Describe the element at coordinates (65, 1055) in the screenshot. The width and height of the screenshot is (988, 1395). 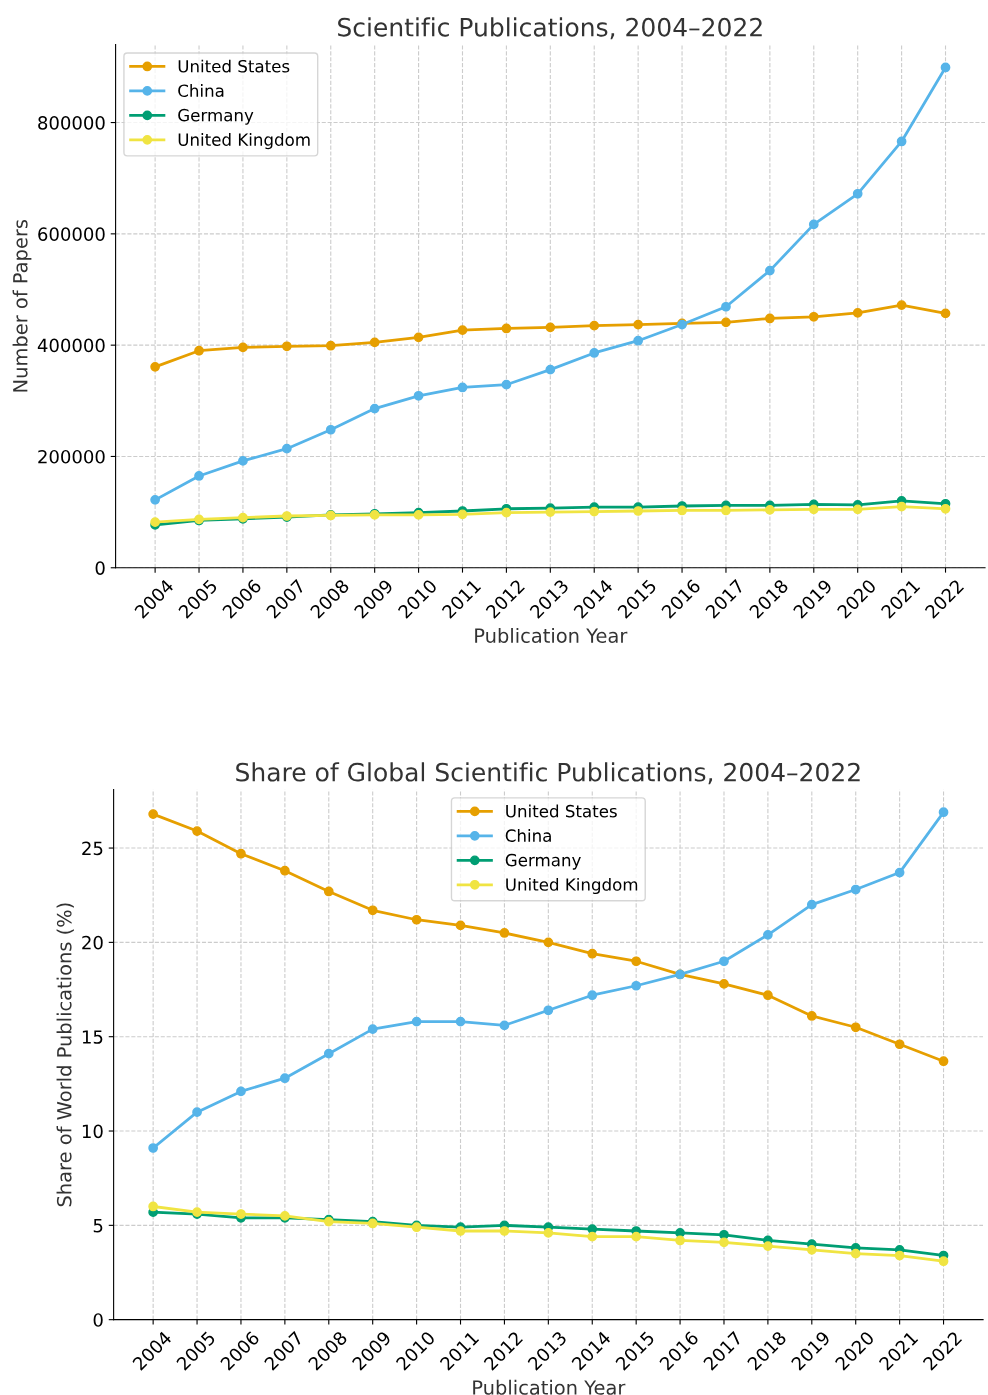
I see `y-axis-title: Share of World Publications (%)` at that location.